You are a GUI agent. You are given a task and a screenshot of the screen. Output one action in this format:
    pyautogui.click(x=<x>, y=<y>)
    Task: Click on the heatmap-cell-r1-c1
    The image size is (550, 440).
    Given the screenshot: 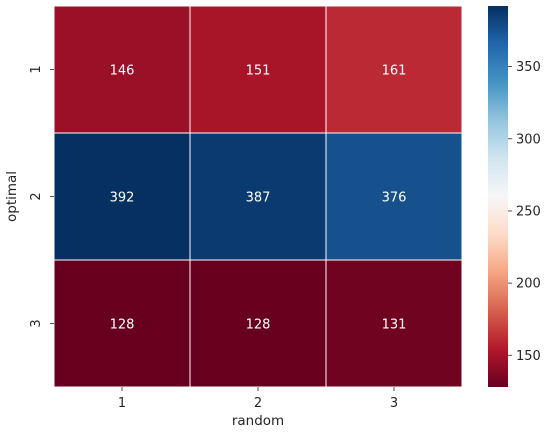 What is the action you would take?
    pyautogui.click(x=122, y=69)
    